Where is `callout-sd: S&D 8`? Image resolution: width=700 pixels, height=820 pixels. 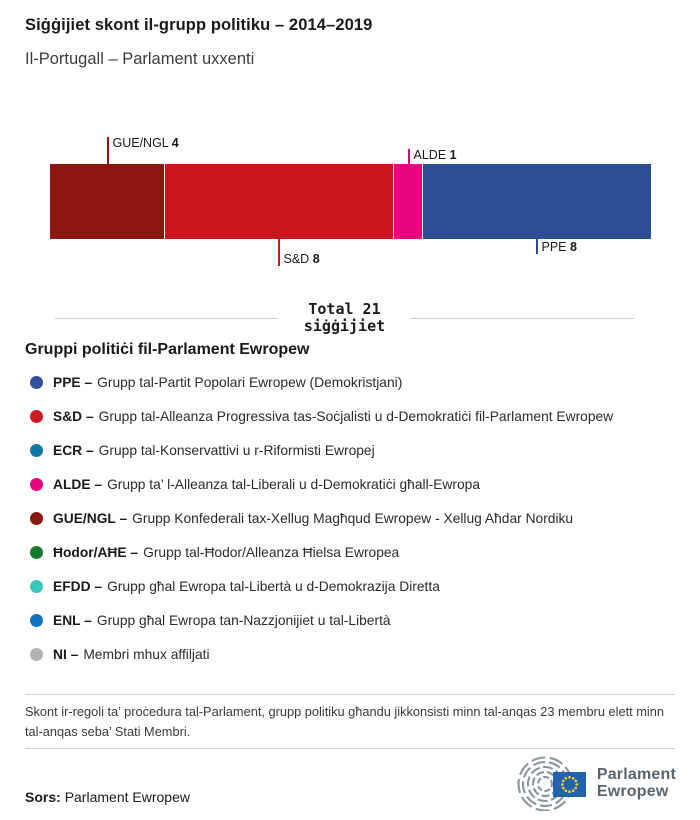 callout-sd: S&D 8 is located at coordinates (299, 252).